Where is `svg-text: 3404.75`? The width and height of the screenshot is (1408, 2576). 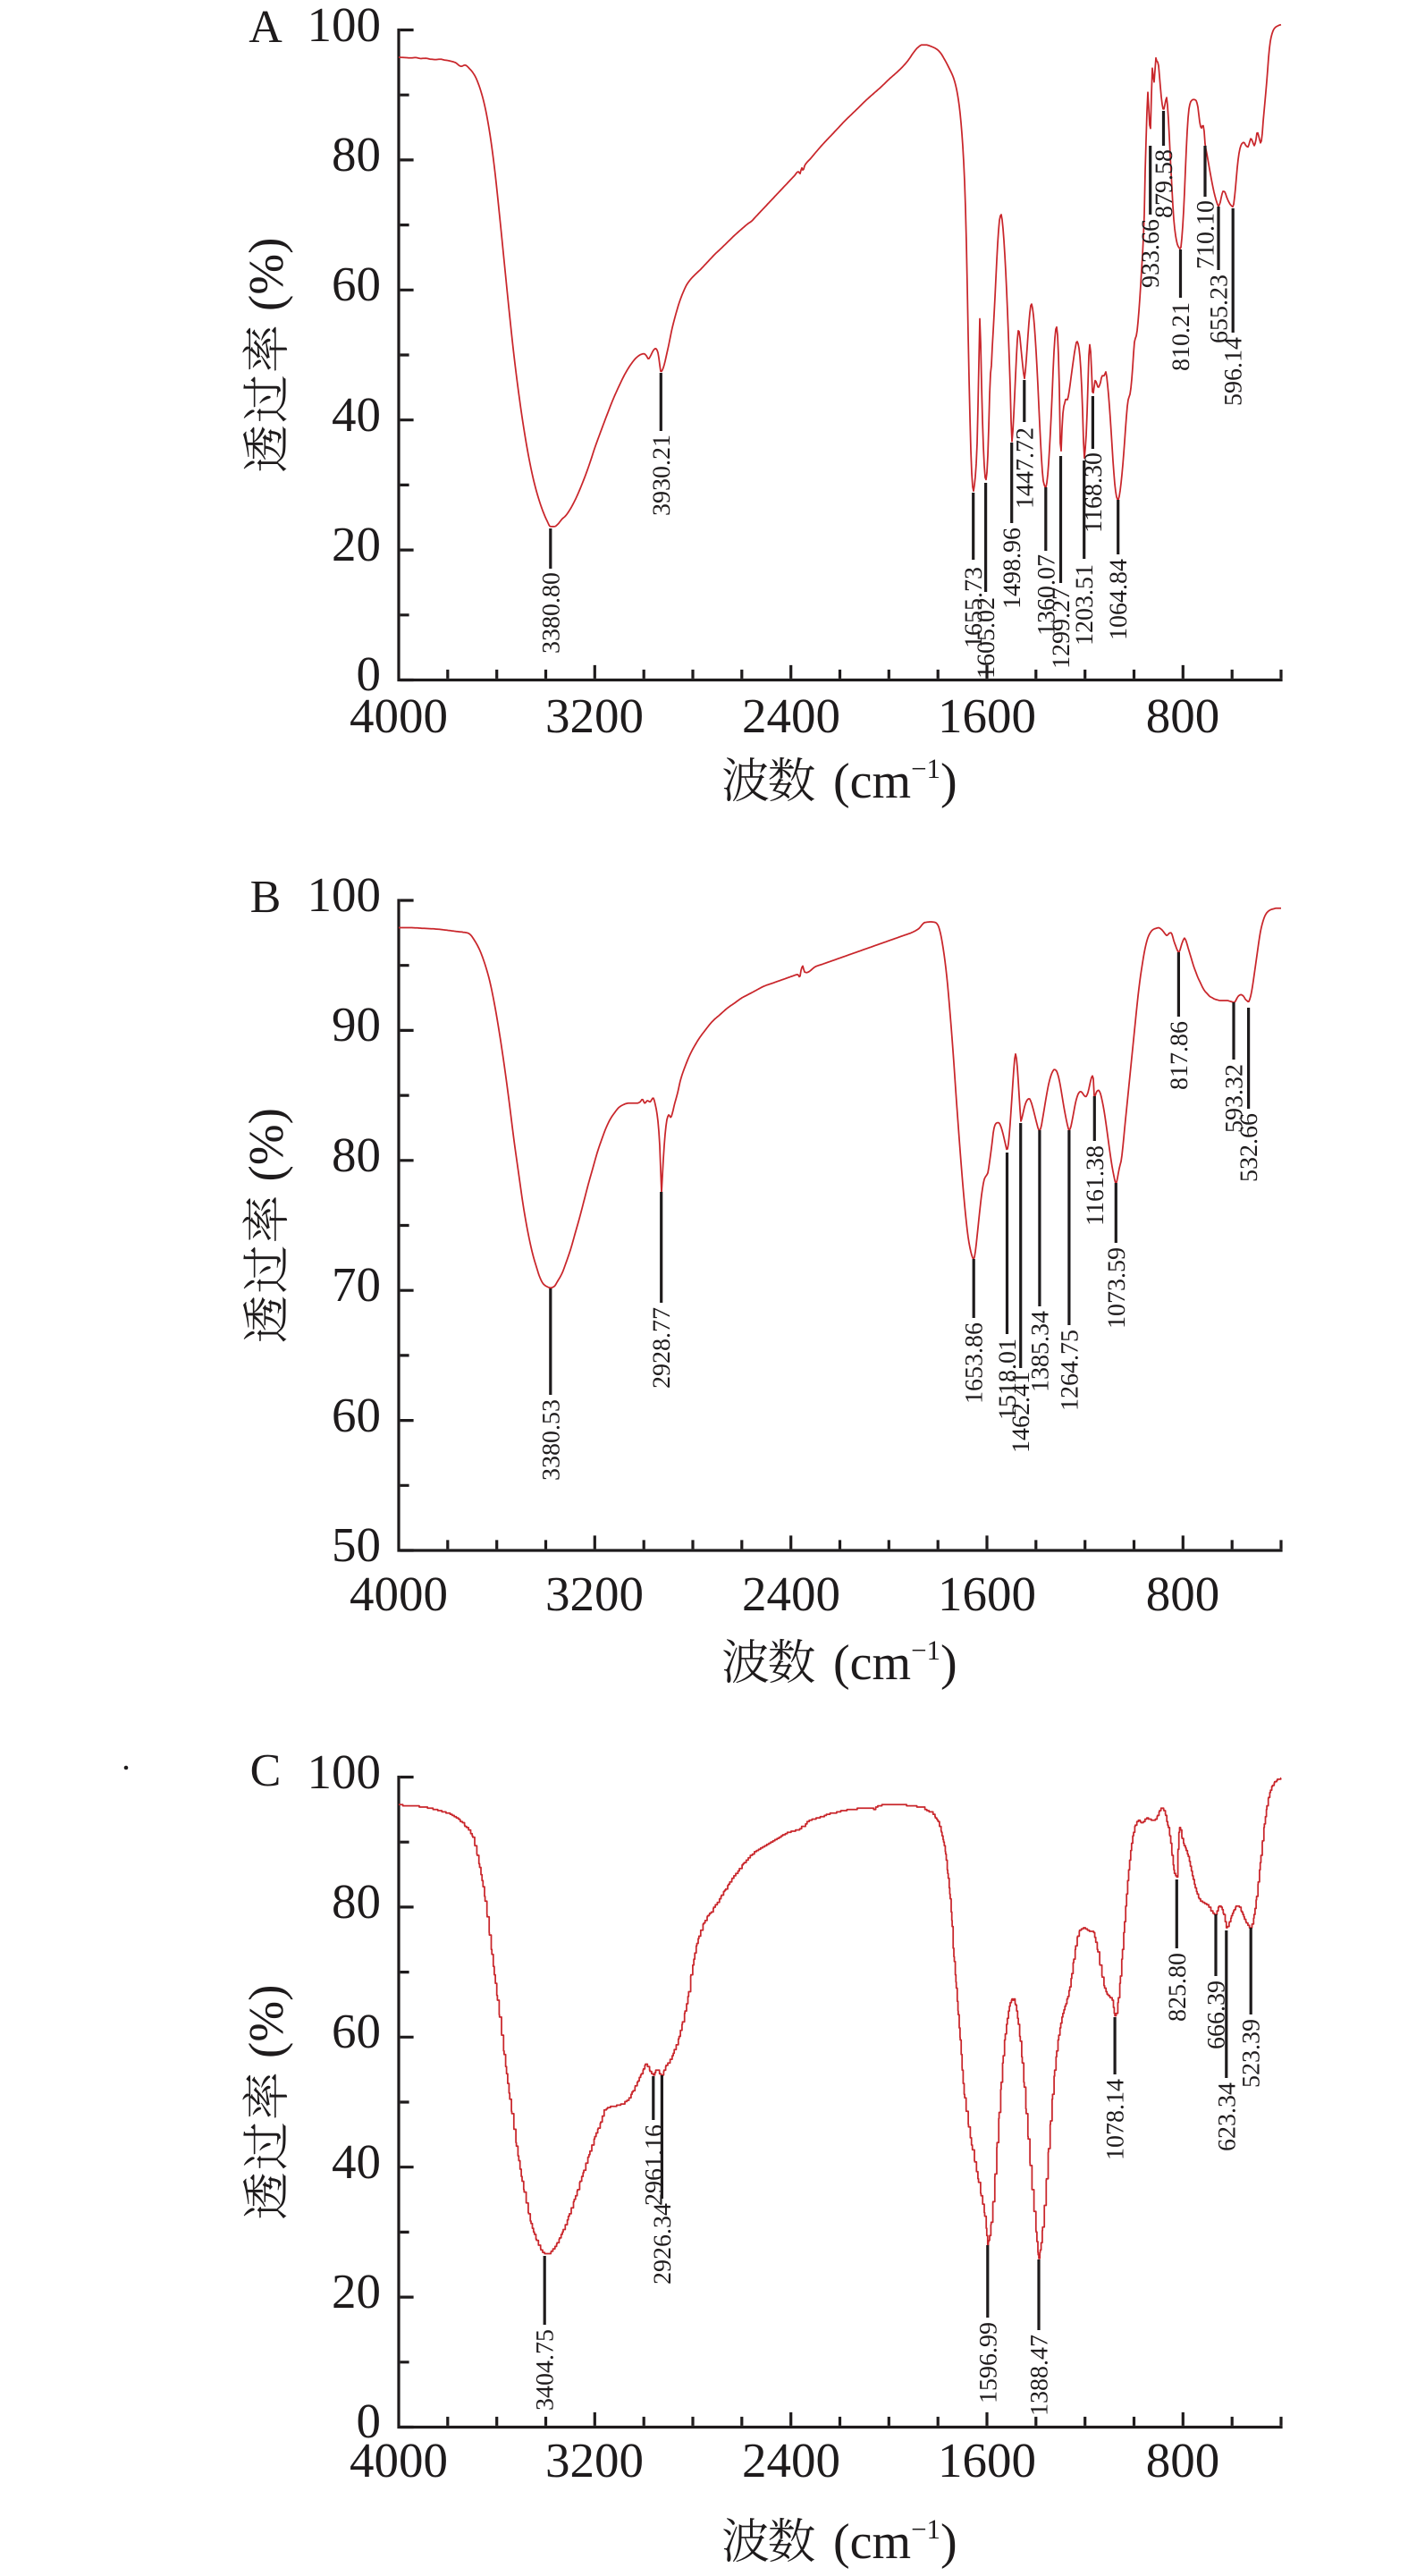
svg-text: 3404.75 is located at coordinates (546, 2370).